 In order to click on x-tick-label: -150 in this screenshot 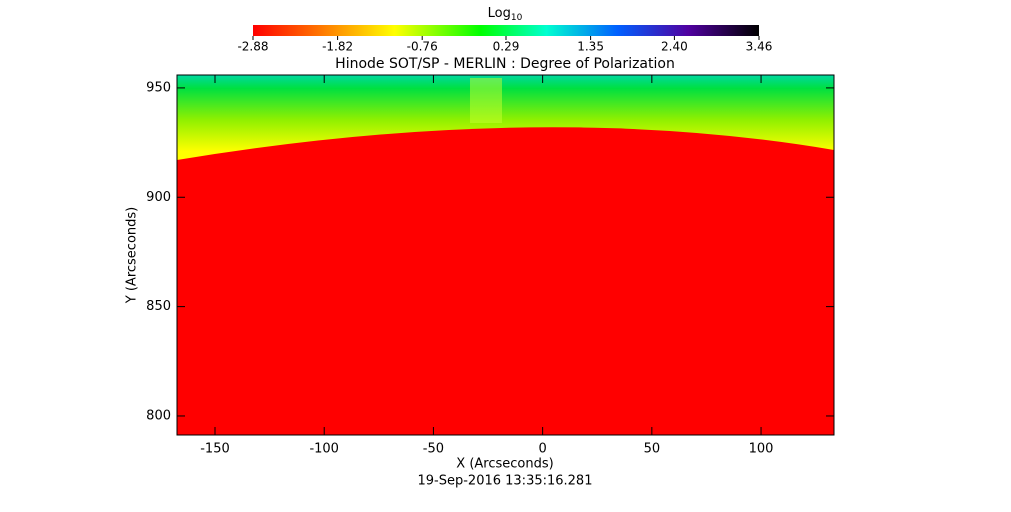, I will do `click(215, 449)`.